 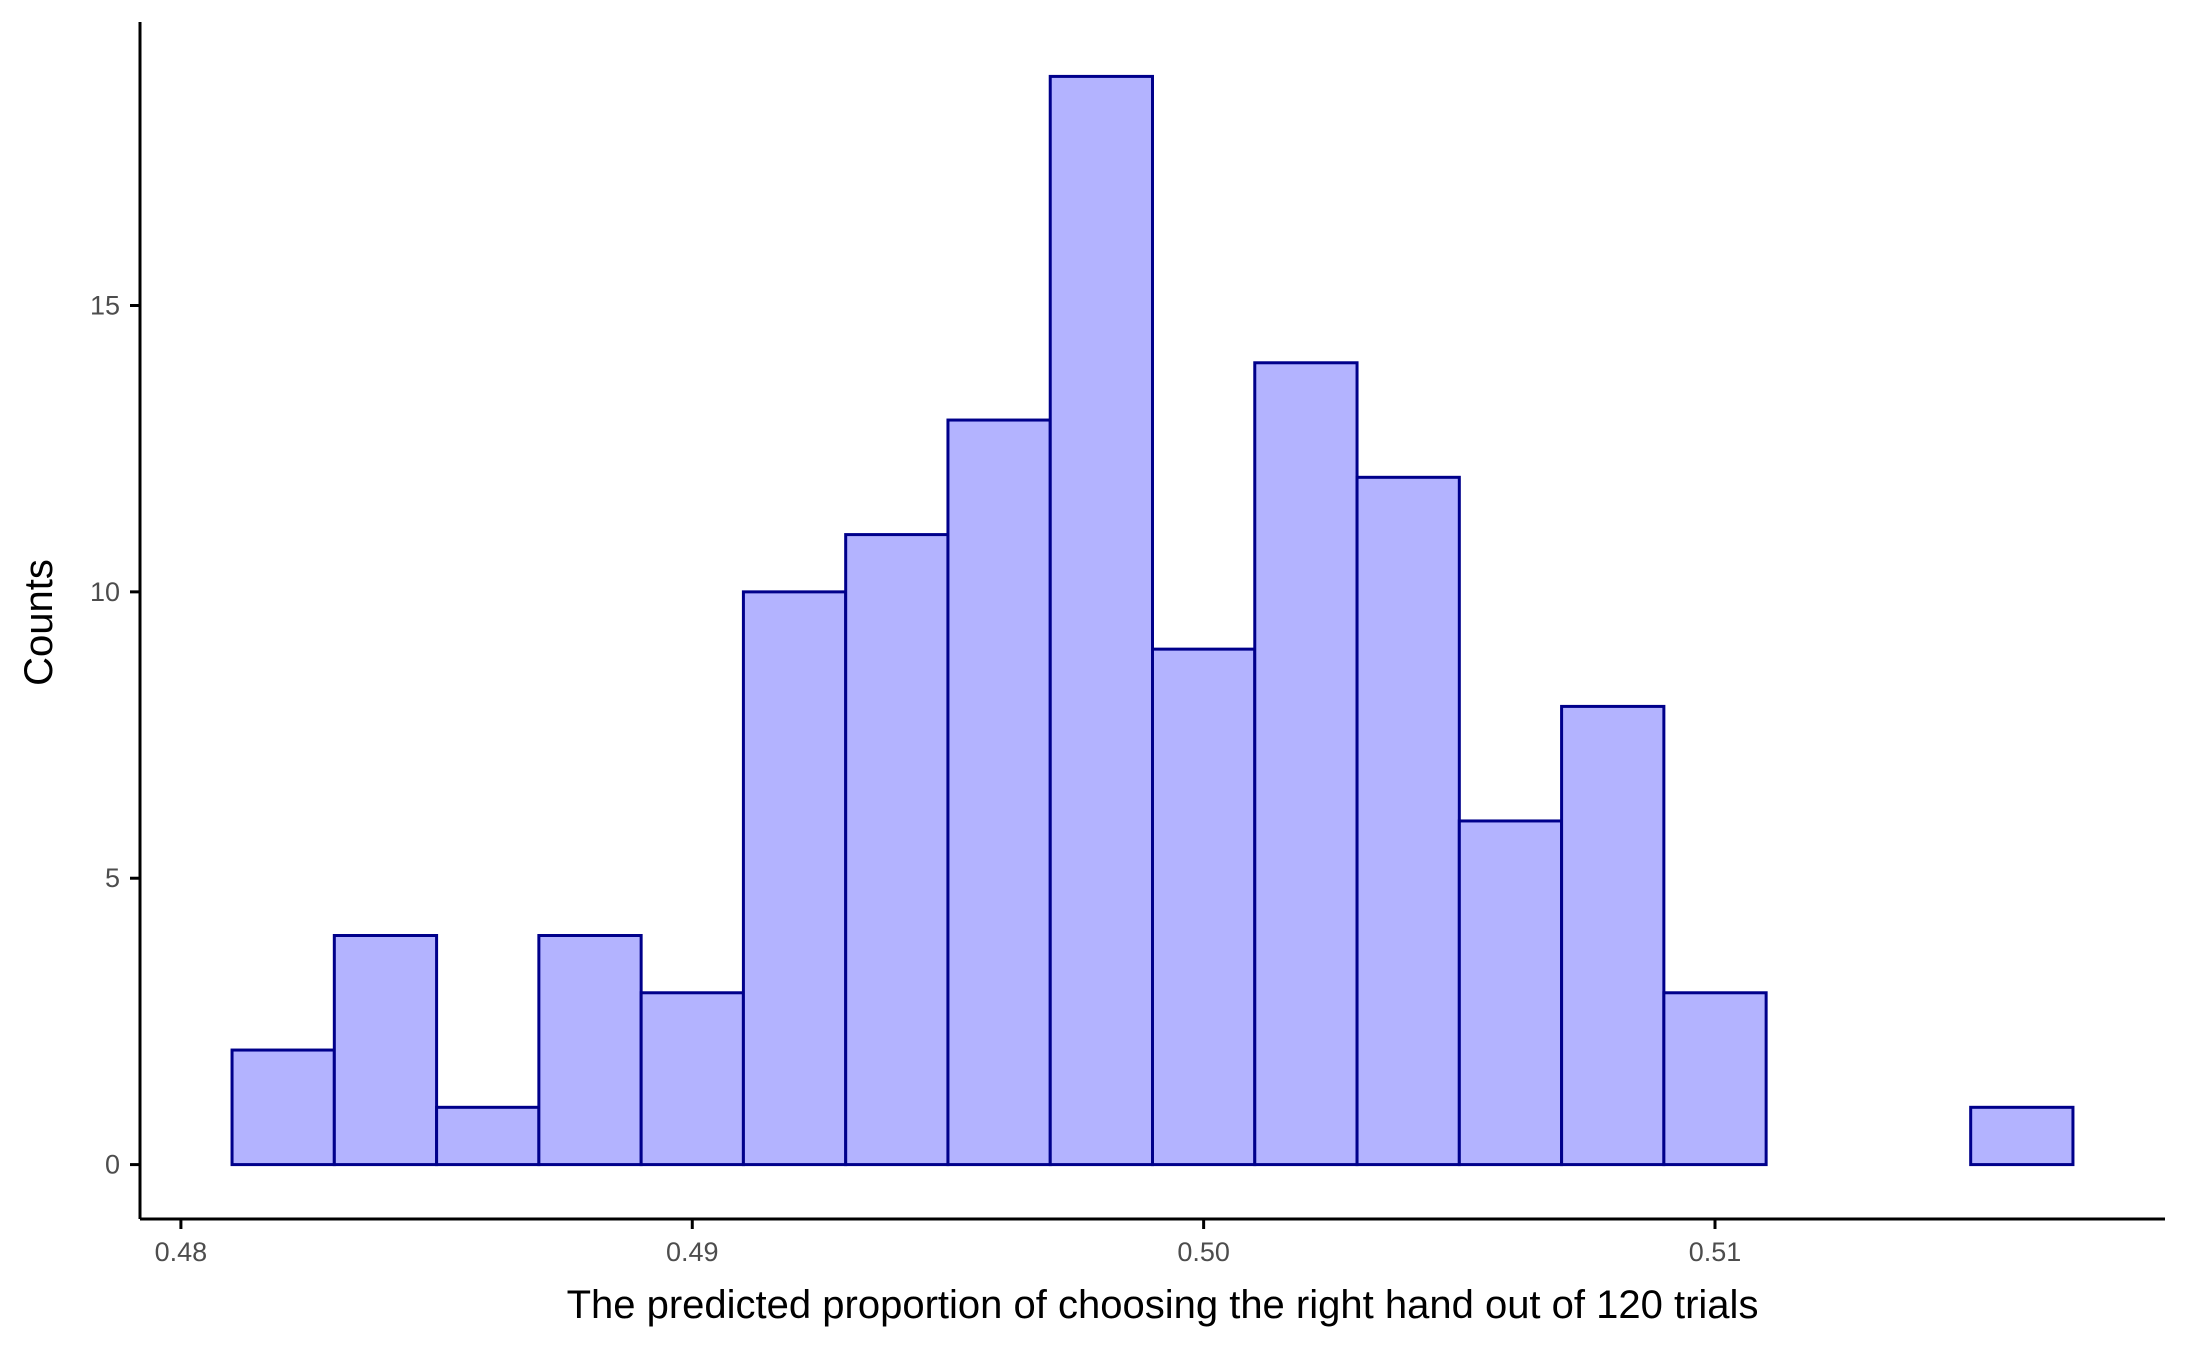 What do you see at coordinates (105, 592) in the screenshot?
I see `y-tick-label: 10` at bounding box center [105, 592].